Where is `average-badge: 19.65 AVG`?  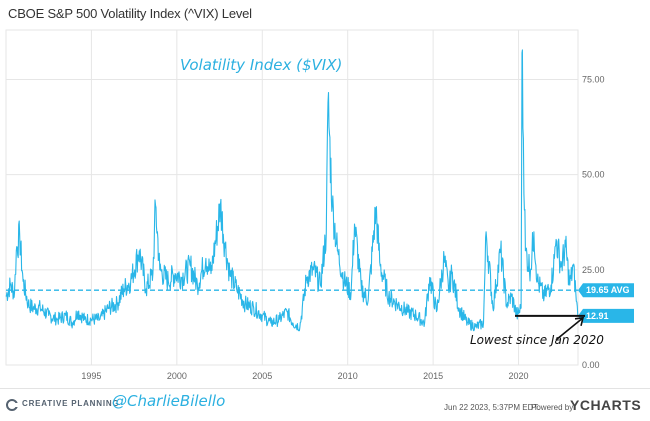 average-badge: 19.65 AVG is located at coordinates (606, 290).